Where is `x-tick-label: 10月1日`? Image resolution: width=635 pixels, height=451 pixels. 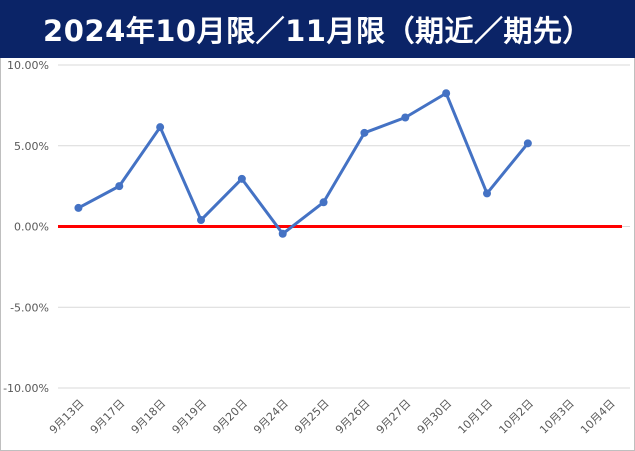 x-tick-label: 10月1日 is located at coordinates (476, 417).